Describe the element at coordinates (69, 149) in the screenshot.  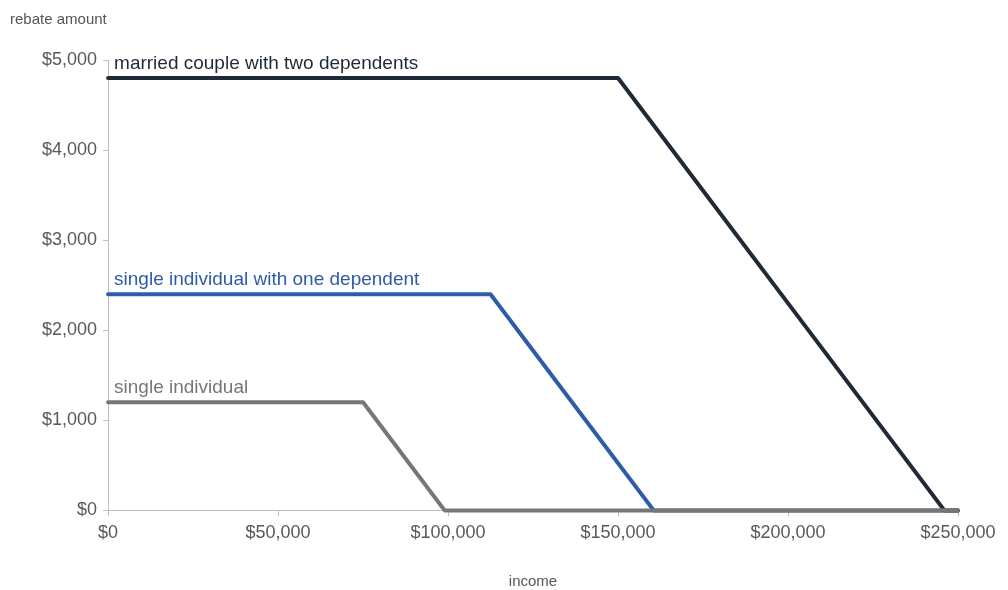
I see `y-tick-label: $4,000` at that location.